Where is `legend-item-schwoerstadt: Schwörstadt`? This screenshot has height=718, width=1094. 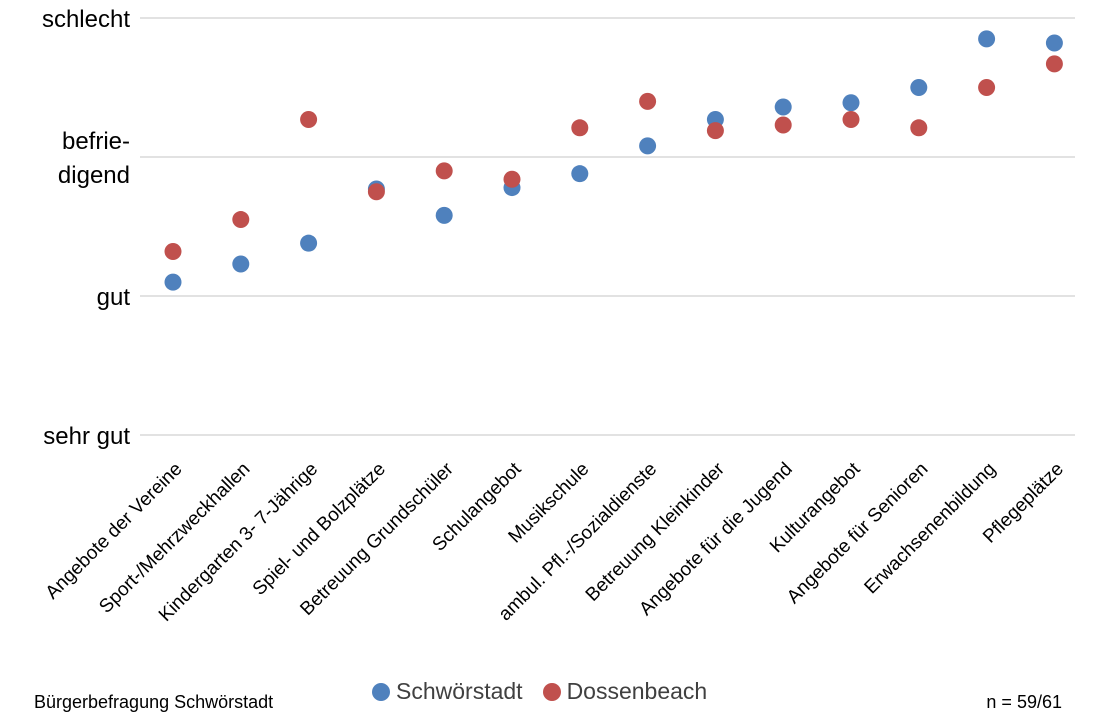
legend-item-schwoerstadt: Schwörstadt is located at coordinates (447, 691).